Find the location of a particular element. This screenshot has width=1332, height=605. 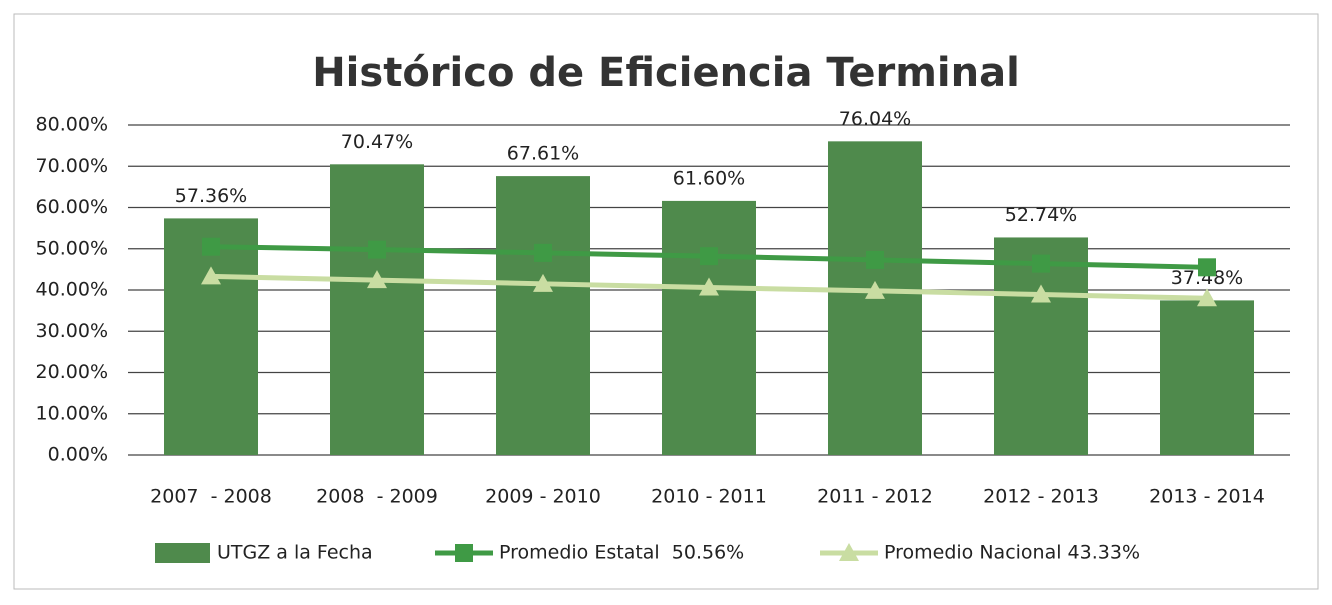

x-tick-label: 2013 - 2014 is located at coordinates (1207, 497).